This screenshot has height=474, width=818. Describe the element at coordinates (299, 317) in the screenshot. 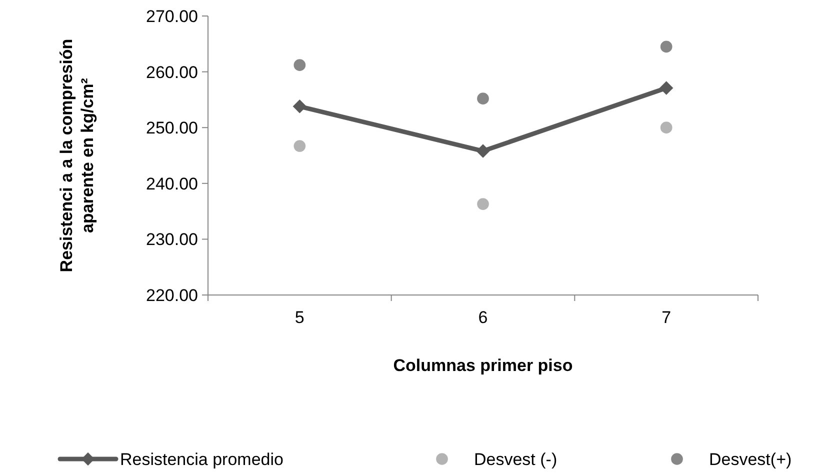

I see `x-tick-label: 5` at that location.